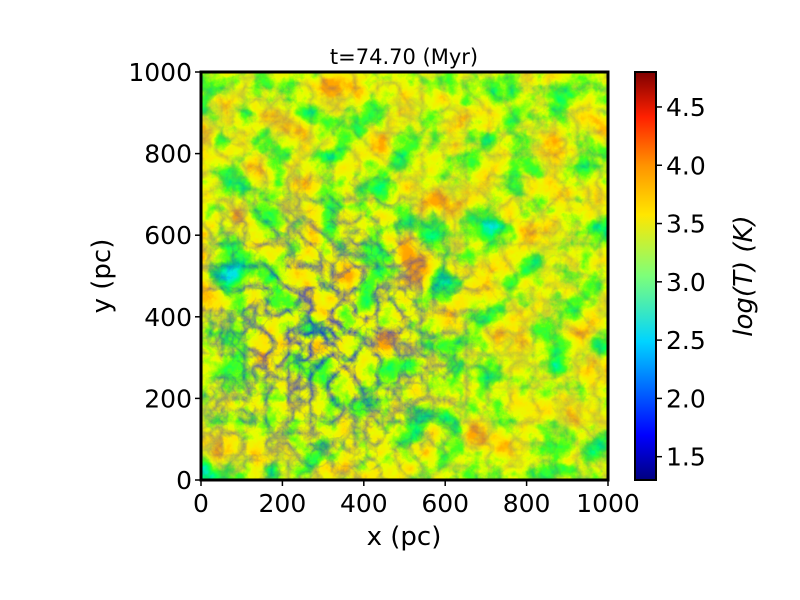 The height and width of the screenshot is (600, 800). Describe the element at coordinates (168, 317) in the screenshot. I see `y-tick-label: 400` at that location.